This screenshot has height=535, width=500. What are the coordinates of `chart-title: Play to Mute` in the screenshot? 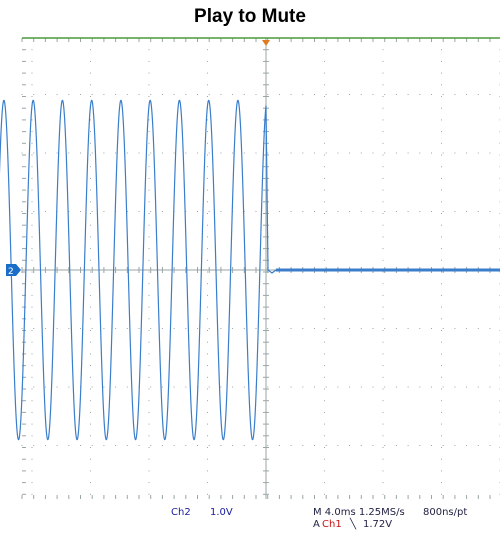 It's located at (250, 16).